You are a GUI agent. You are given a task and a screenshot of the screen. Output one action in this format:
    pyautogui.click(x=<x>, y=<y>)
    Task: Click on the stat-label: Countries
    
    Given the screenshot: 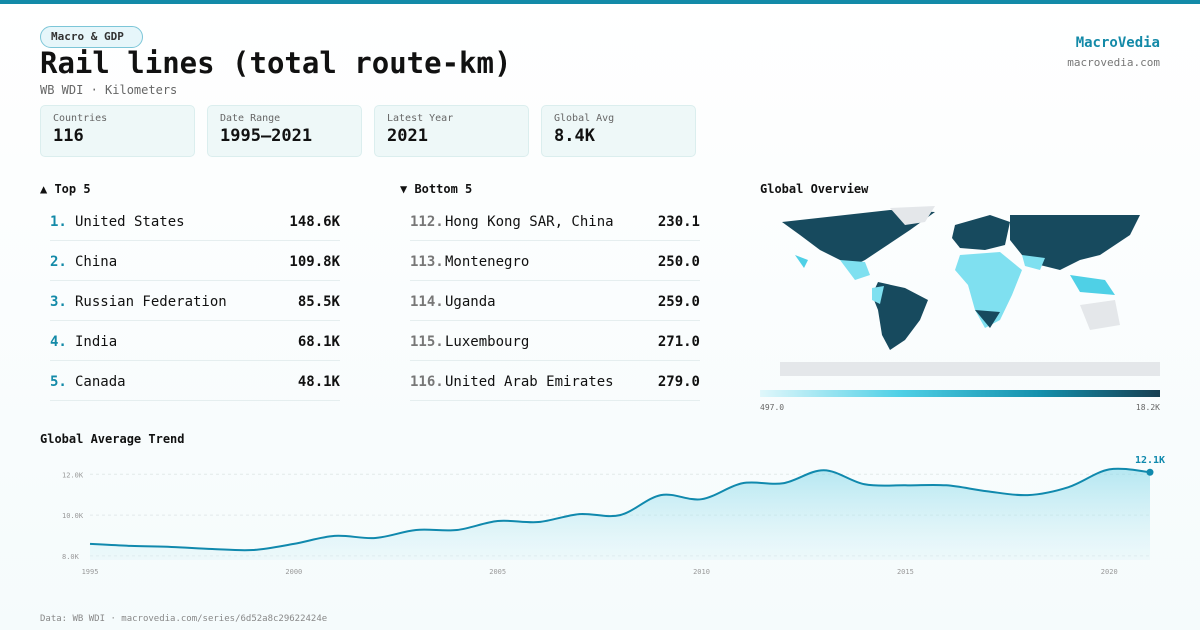 What is the action you would take?
    pyautogui.click(x=80, y=118)
    